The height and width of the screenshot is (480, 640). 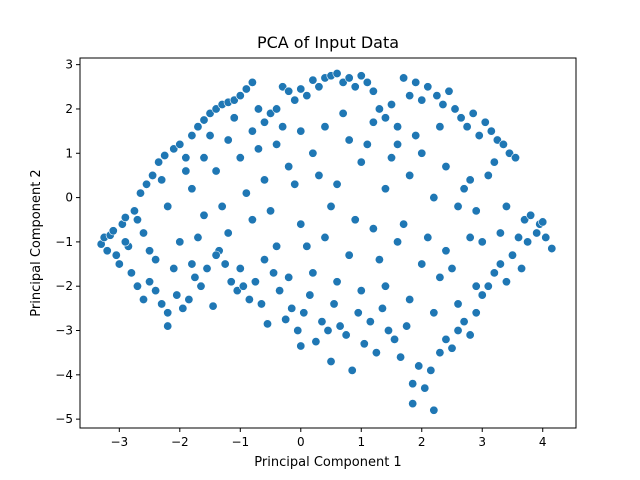 What do you see at coordinates (361, 442) in the screenshot?
I see `x-tick-label: 1` at bounding box center [361, 442].